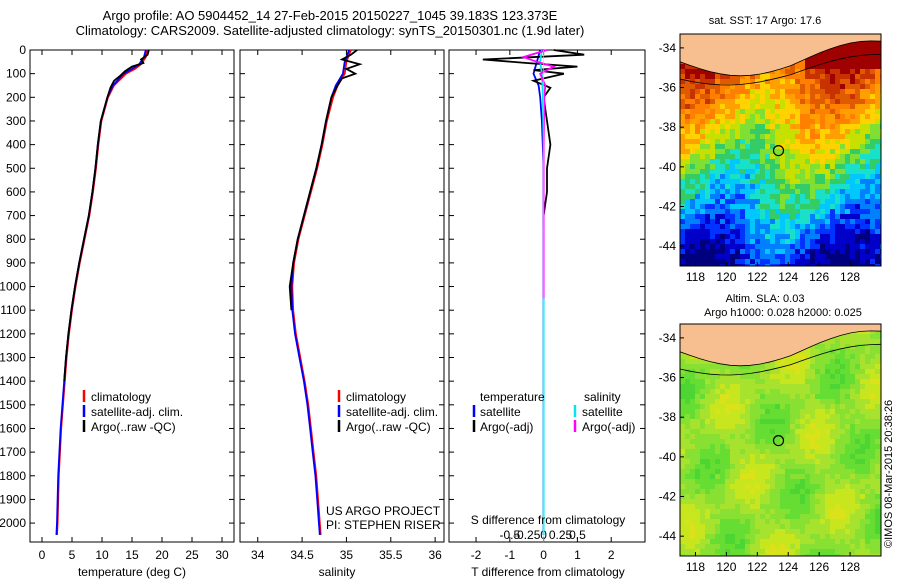 This screenshot has width=900, height=580. What do you see at coordinates (383, 511) in the screenshot?
I see `project-label: US ARGO PROJECT` at bounding box center [383, 511].